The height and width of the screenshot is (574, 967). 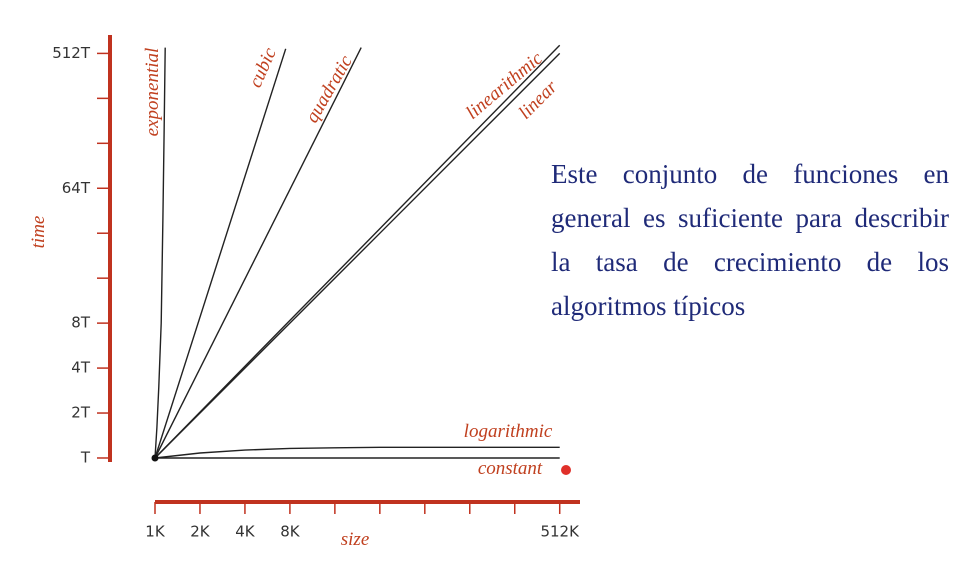 I want to click on x-tick-label: 2K, so click(x=200, y=532).